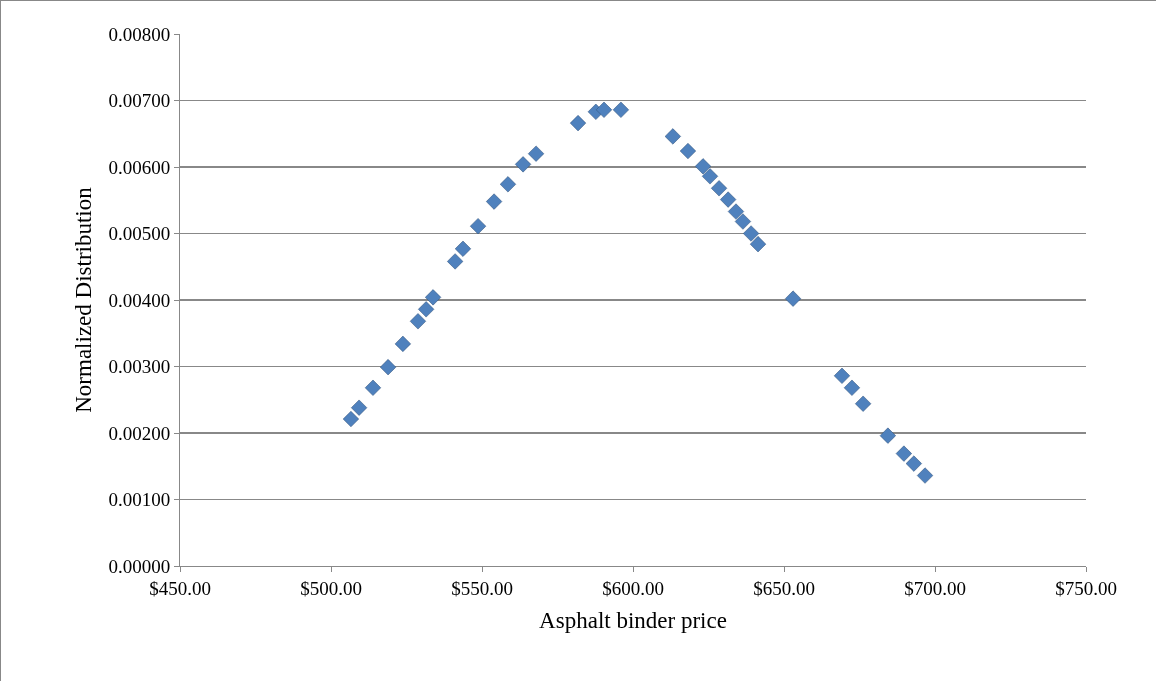  Describe the element at coordinates (139, 500) in the screenshot. I see `y-tick-label: 0.00100` at that location.